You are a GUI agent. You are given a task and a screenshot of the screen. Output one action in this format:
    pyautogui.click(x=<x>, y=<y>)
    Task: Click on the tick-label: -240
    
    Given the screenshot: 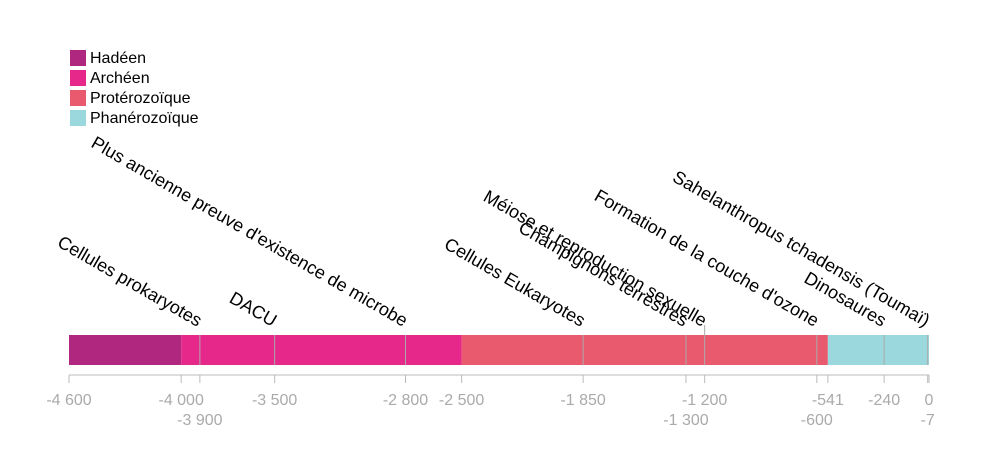 What is the action you would take?
    pyautogui.click(x=884, y=400)
    